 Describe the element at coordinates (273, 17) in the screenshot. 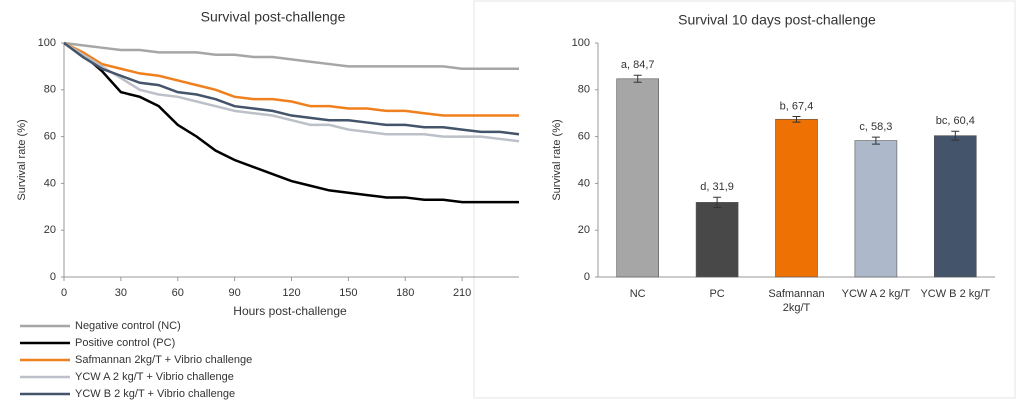

I see `chart-title: Survival post-challenge` at that location.